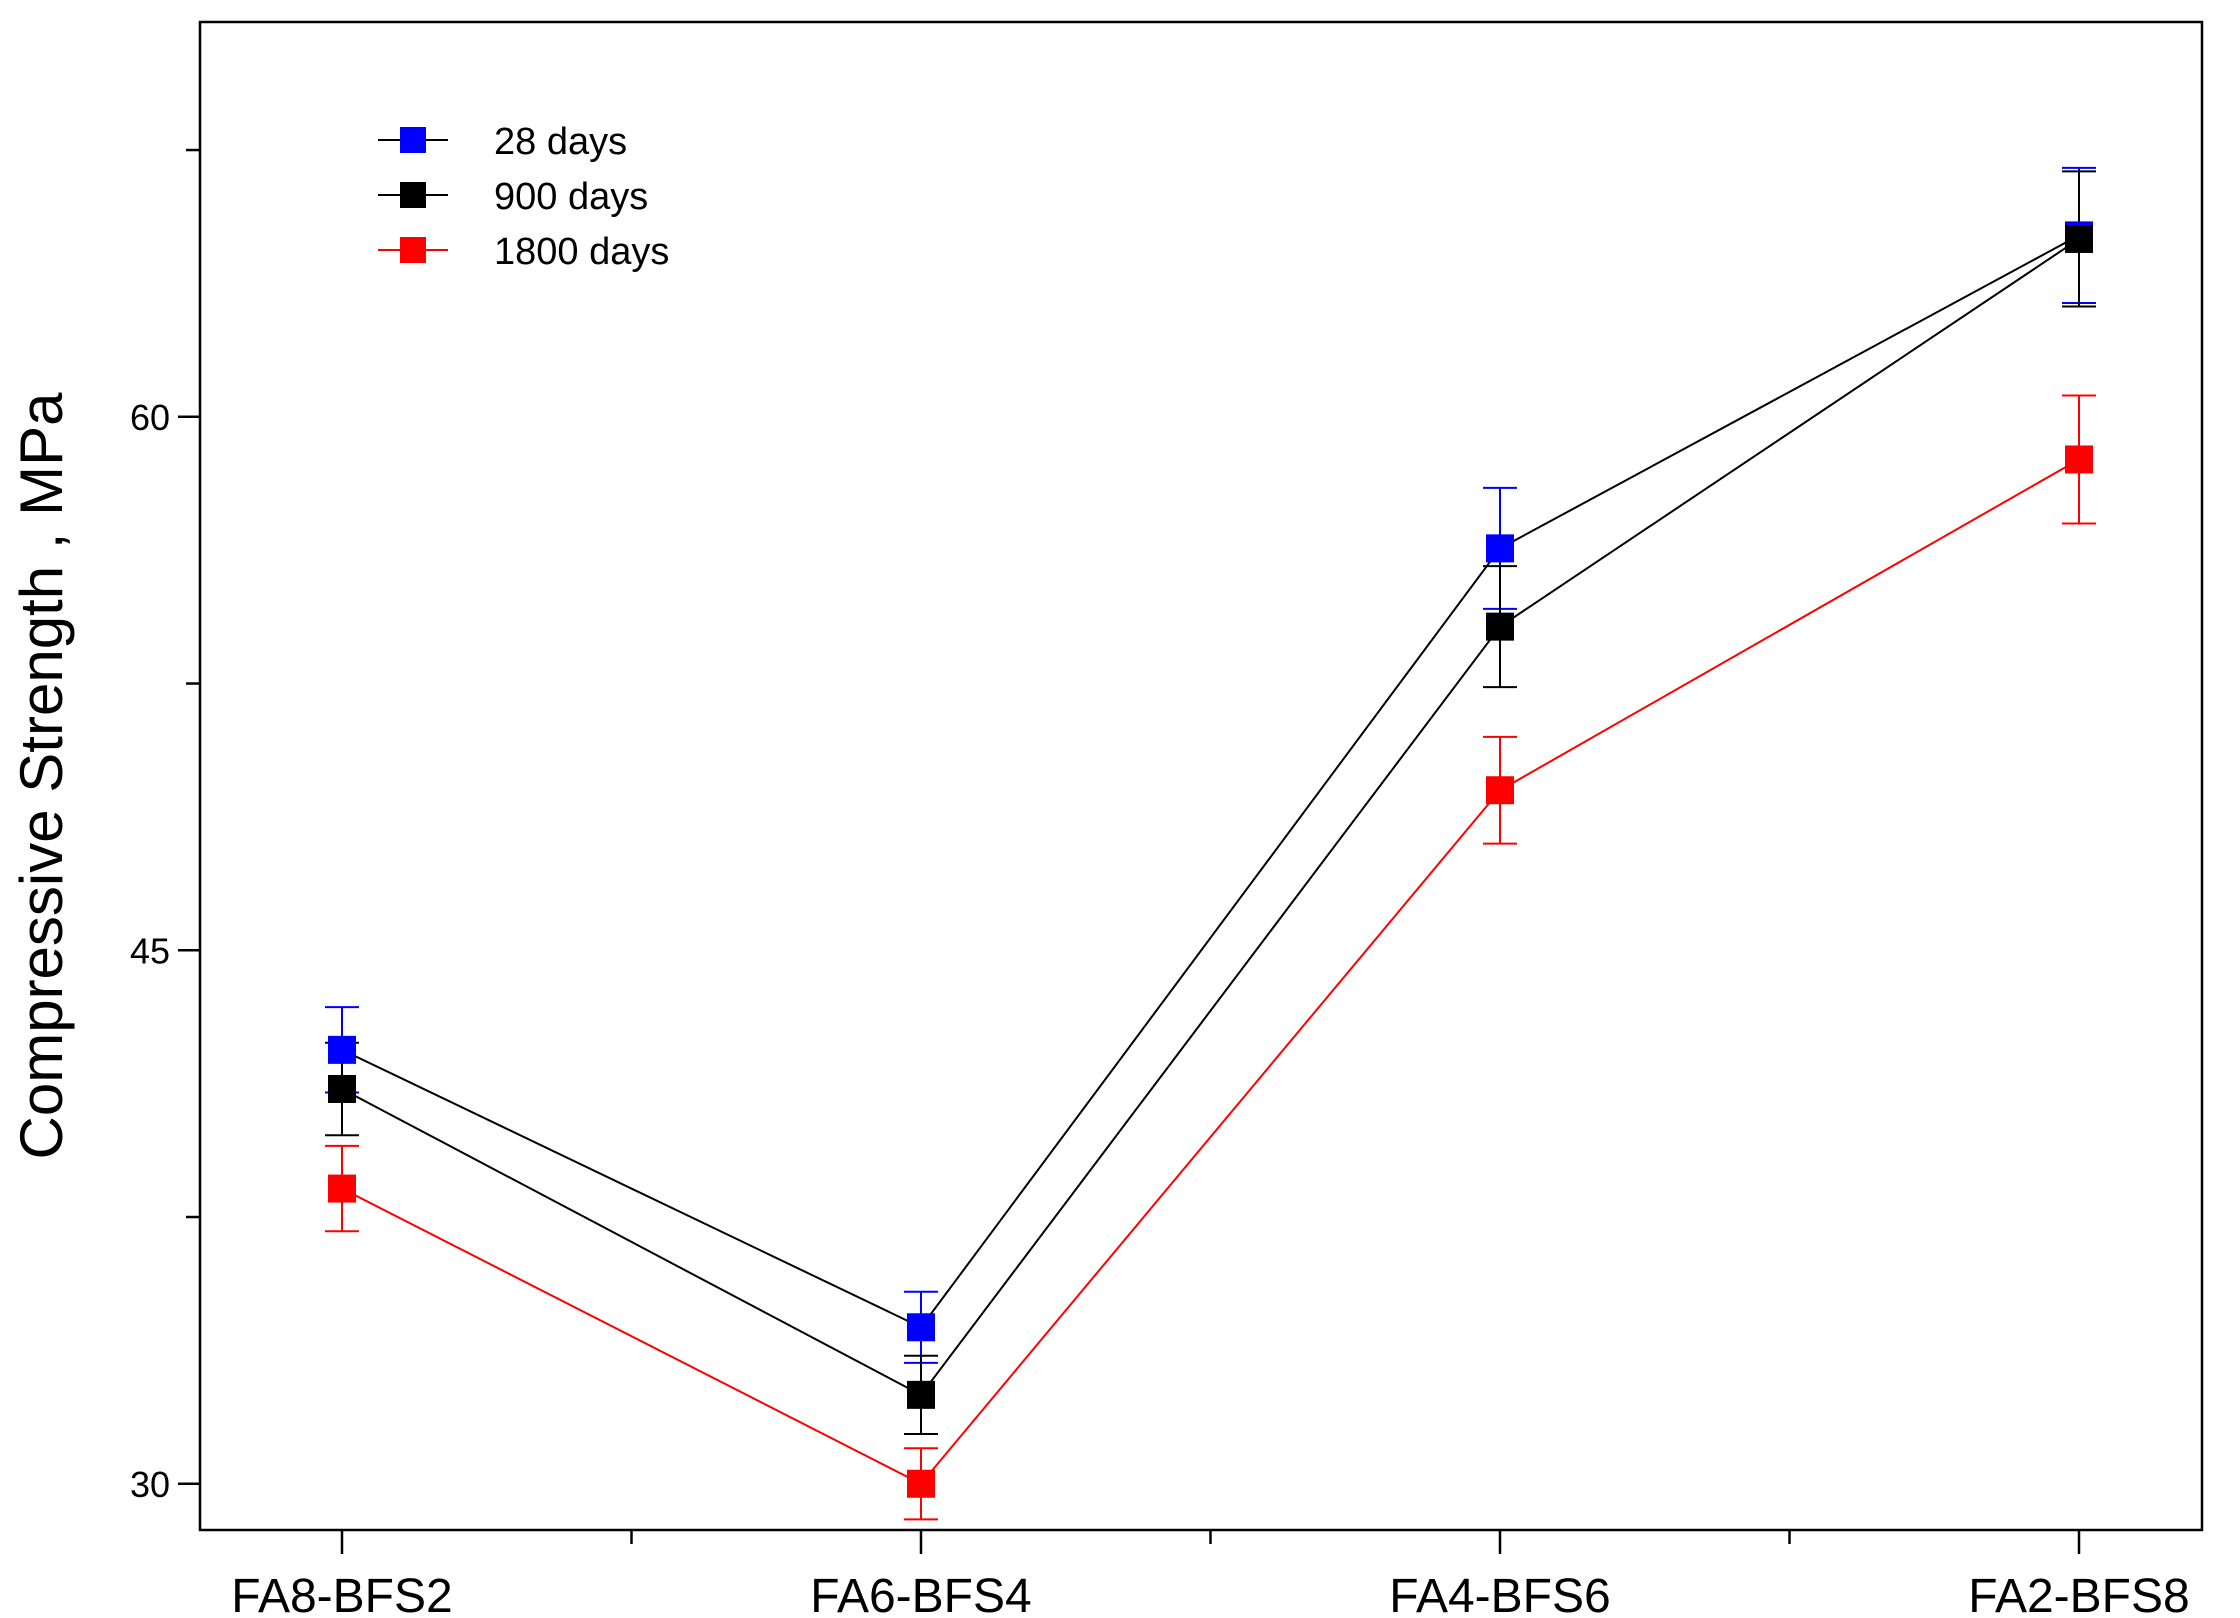 This screenshot has width=2240, height=1618. I want to click on y-tick-label: 45, so click(150, 950).